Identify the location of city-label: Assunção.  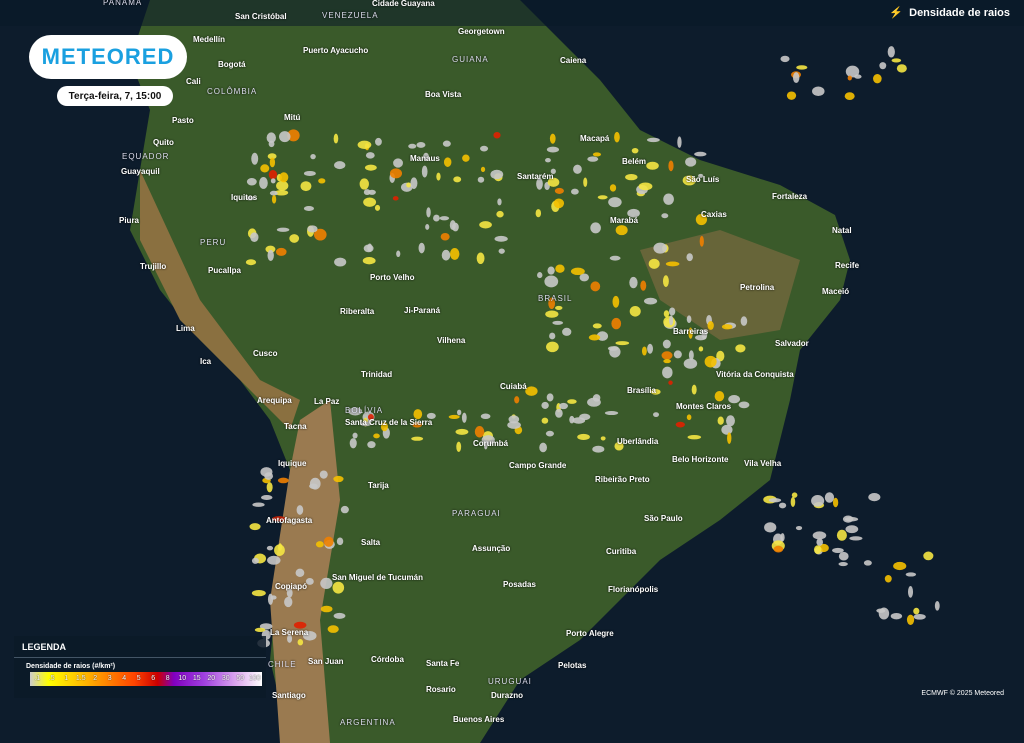
(491, 548).